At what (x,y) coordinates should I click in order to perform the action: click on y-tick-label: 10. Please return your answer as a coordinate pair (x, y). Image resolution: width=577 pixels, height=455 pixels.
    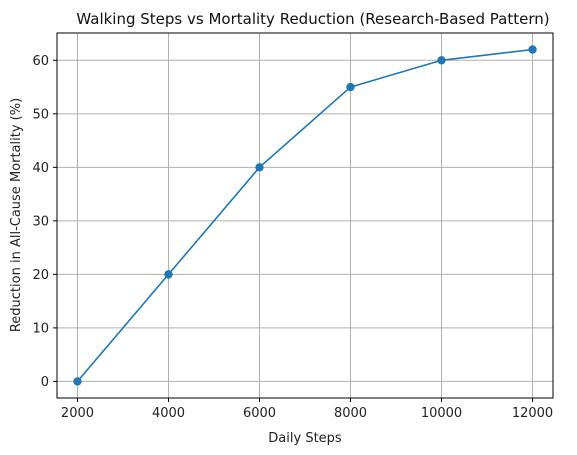
    Looking at the image, I should click on (40, 328).